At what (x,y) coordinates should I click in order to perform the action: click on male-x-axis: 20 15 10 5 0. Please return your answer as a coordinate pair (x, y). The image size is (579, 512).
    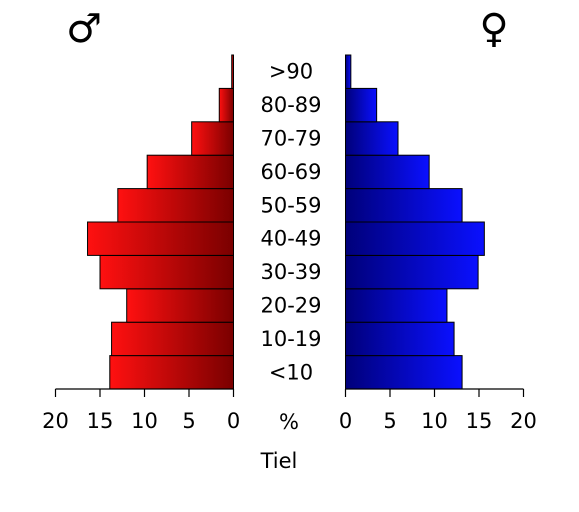
    Looking at the image, I should click on (141, 410).